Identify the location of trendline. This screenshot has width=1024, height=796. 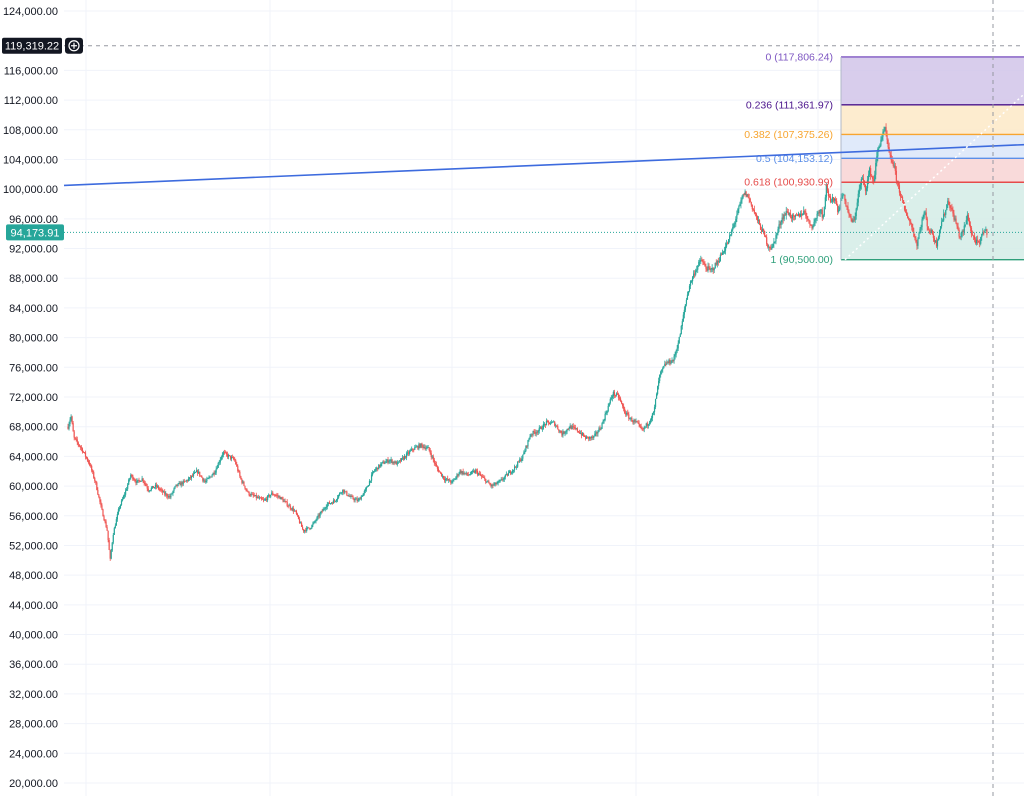
(543, 165).